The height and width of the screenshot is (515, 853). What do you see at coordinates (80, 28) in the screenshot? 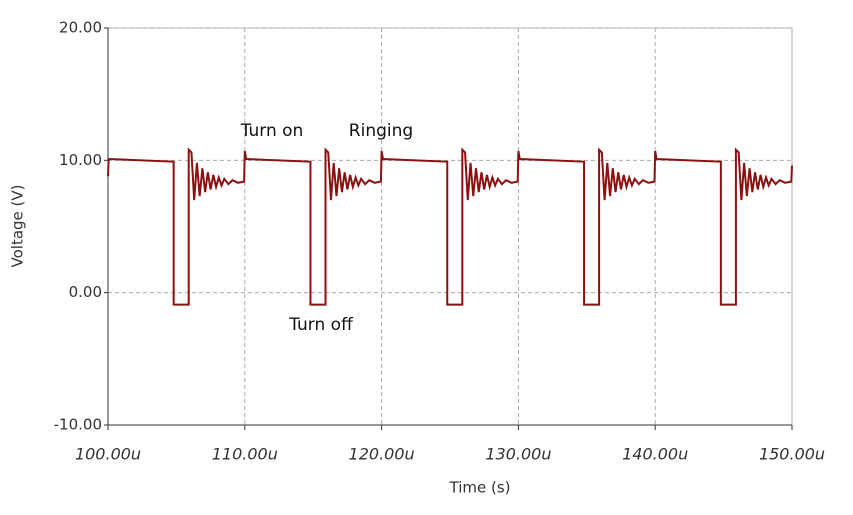
I see `y-tick-label: 20.00` at bounding box center [80, 28].